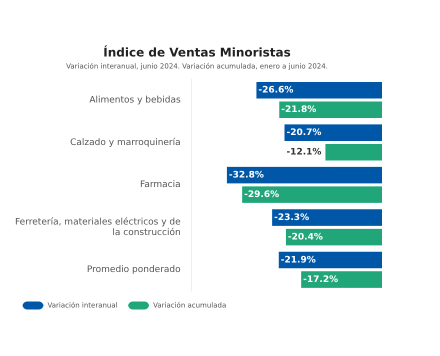 This screenshot has width=440, height=356. Describe the element at coordinates (98, 227) in the screenshot. I see `y-tick-label: Ferretería, materiales eléctricos y de la construcción` at that location.